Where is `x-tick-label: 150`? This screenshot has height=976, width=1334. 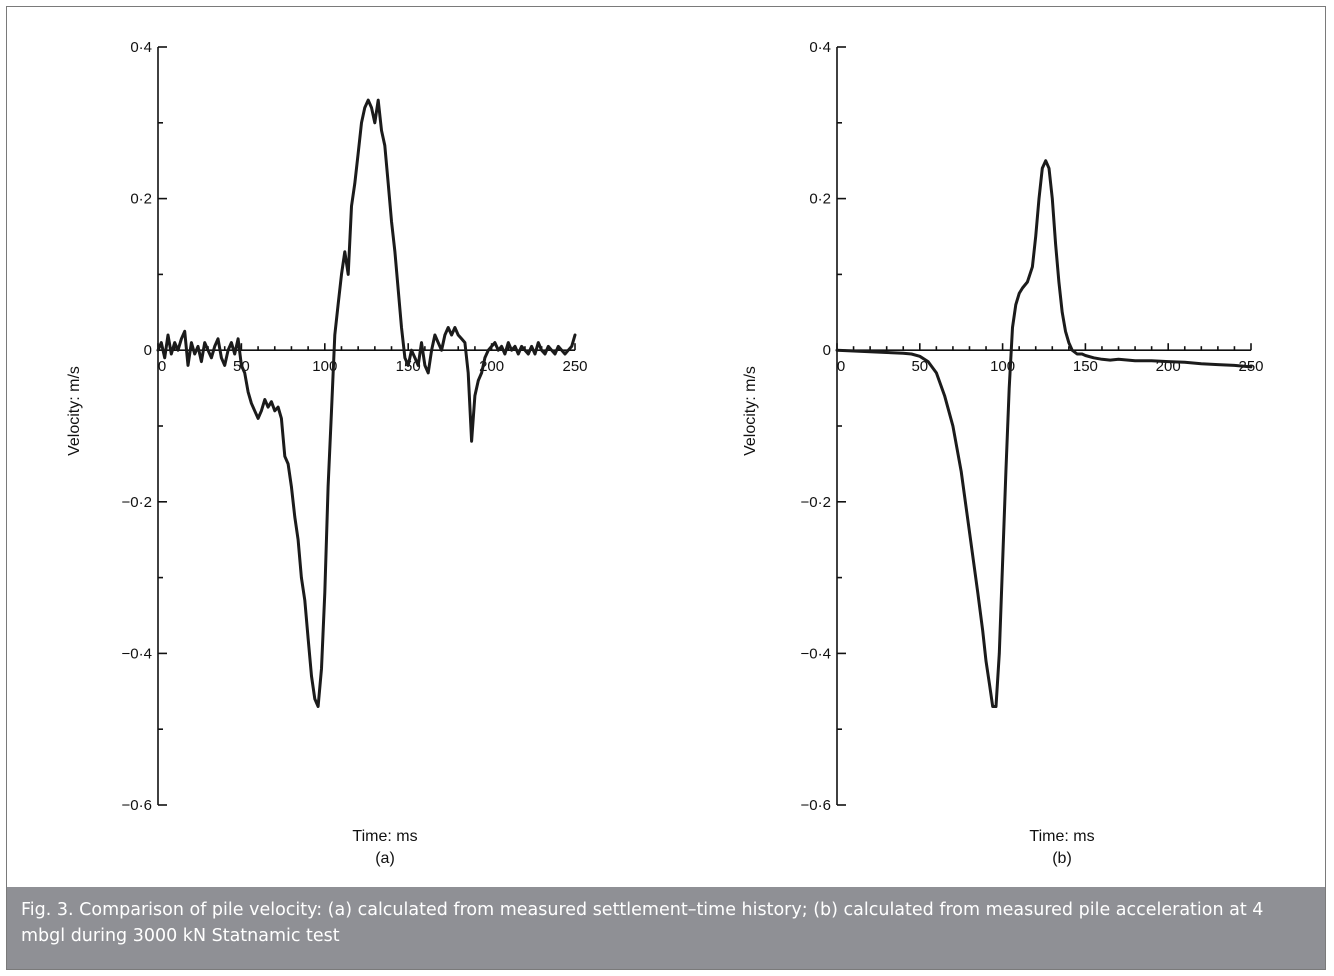
x-tick-label: 150 is located at coordinates (1085, 366).